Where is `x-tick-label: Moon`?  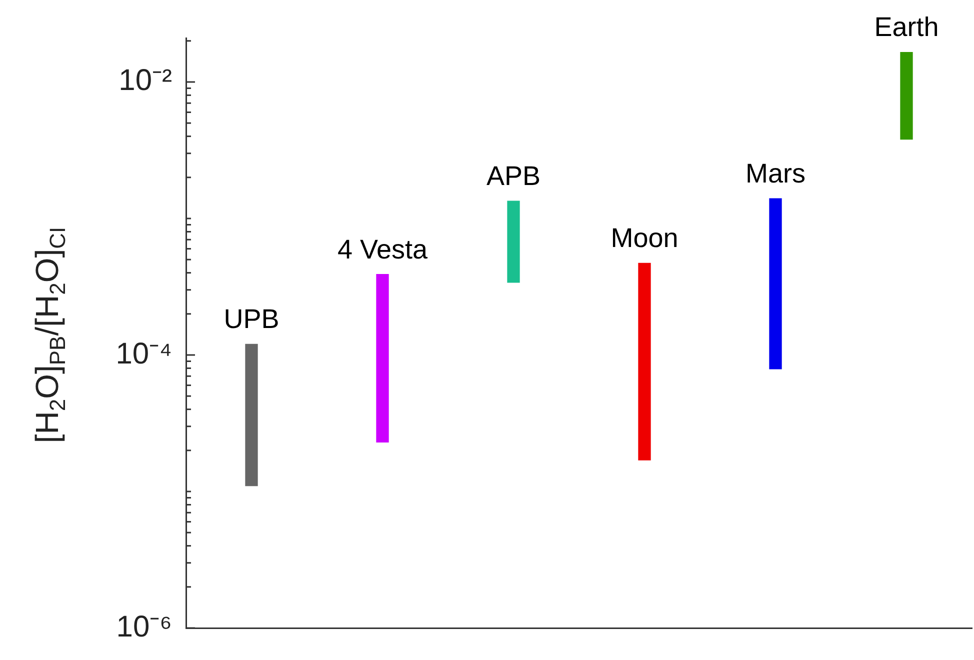 x-tick-label: Moon is located at coordinates (644, 238).